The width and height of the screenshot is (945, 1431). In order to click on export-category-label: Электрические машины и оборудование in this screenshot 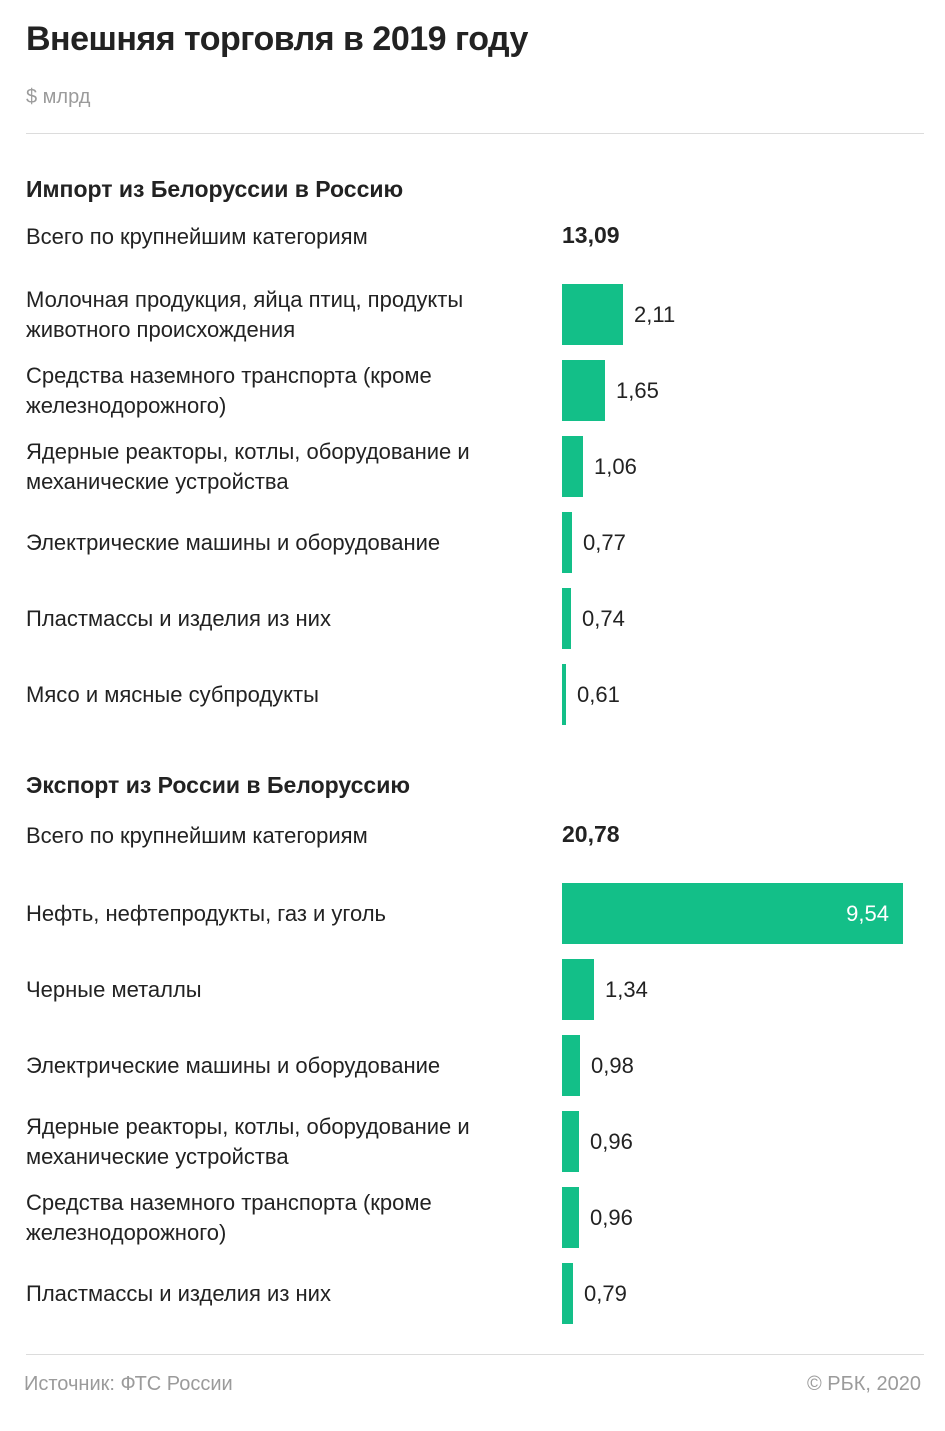, I will do `click(233, 1065)`.